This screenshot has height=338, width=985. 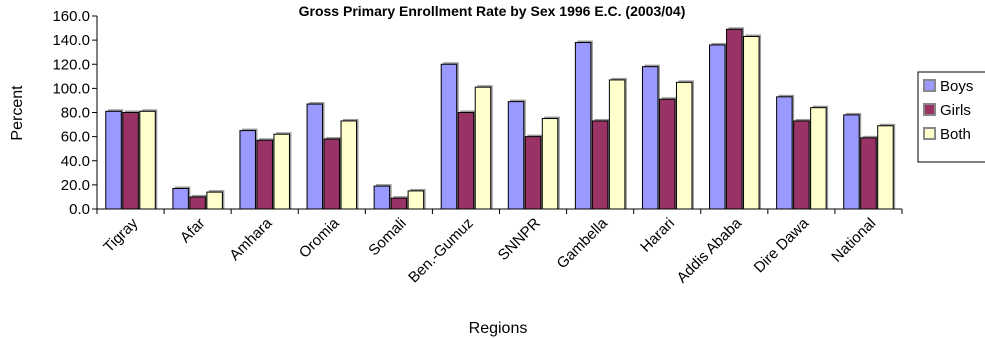 I want to click on x-tick-label: Tigray, so click(x=120, y=234).